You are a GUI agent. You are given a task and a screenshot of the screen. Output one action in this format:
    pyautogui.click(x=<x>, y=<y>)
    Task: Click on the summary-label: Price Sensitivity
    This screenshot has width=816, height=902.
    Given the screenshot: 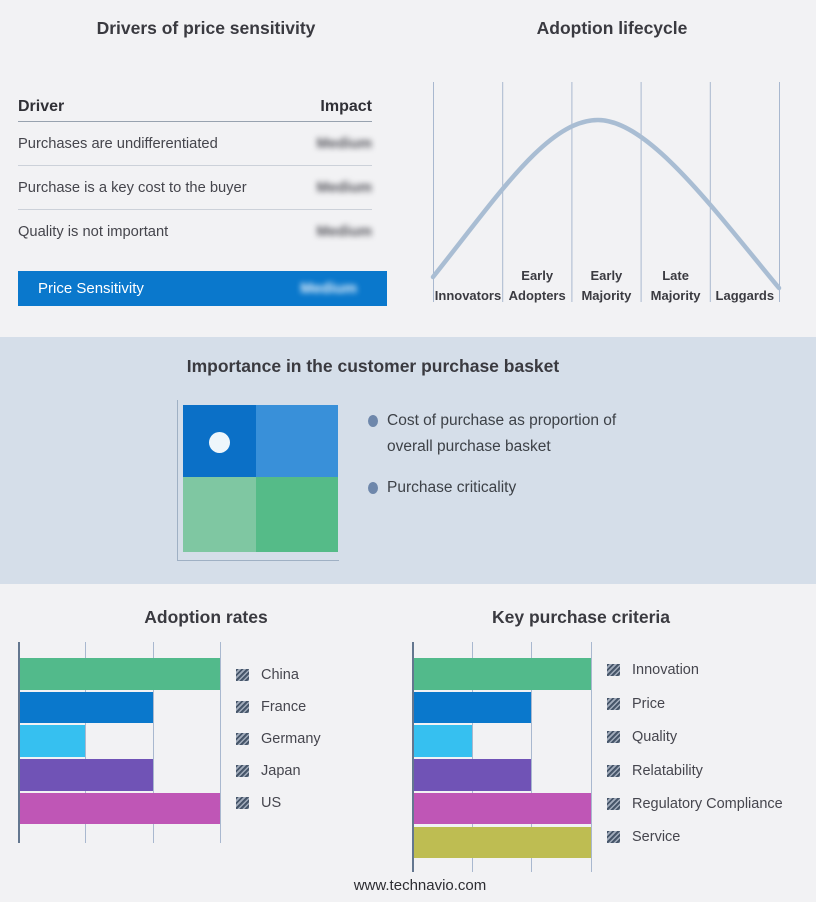 What is the action you would take?
    pyautogui.click(x=91, y=288)
    